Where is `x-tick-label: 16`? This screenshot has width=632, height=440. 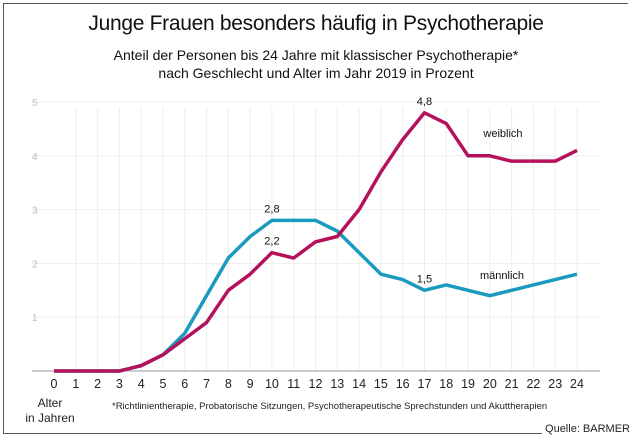
x-tick-label: 16 is located at coordinates (403, 384).